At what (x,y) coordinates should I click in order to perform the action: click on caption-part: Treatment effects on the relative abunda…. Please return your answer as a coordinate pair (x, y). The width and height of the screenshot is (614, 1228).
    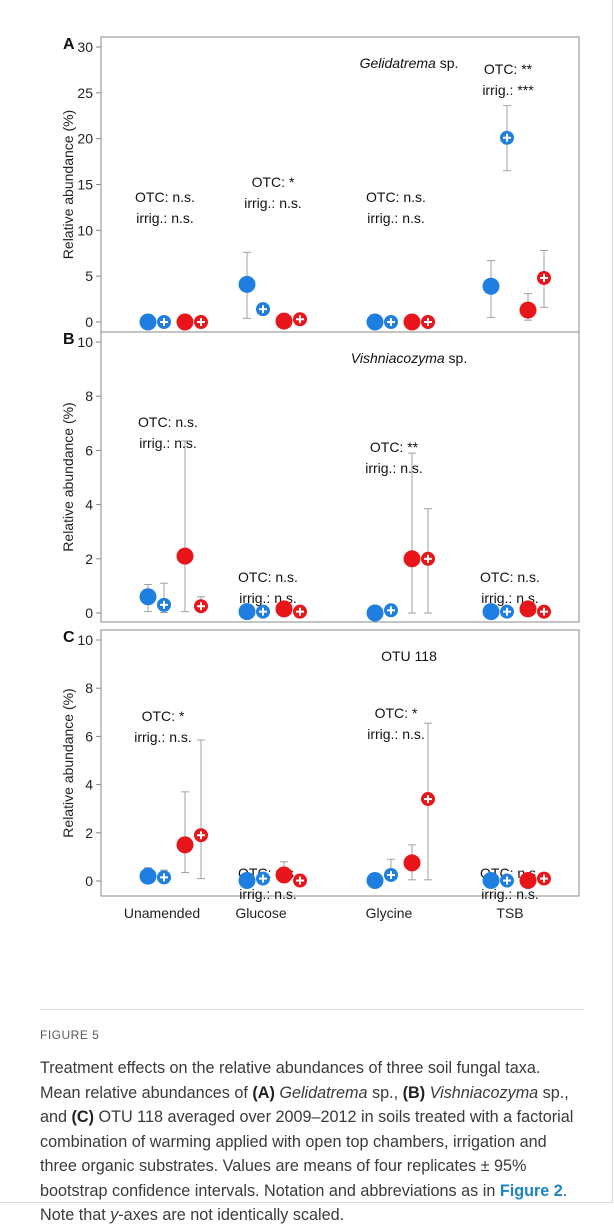
    Looking at the image, I should click on (290, 1080).